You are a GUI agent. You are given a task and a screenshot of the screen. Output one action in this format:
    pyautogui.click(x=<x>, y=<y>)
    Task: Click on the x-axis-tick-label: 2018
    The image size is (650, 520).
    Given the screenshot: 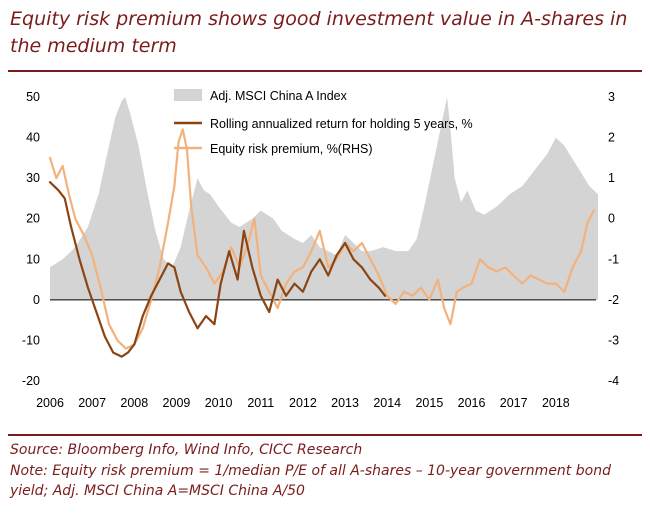 What is the action you would take?
    pyautogui.click(x=556, y=403)
    